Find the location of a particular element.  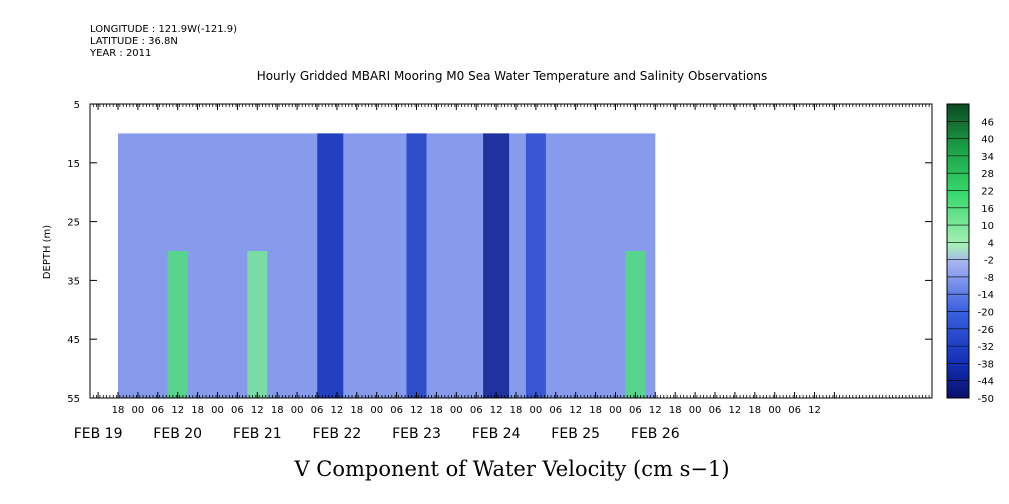

colorbar-label: 46 is located at coordinates (987, 122).